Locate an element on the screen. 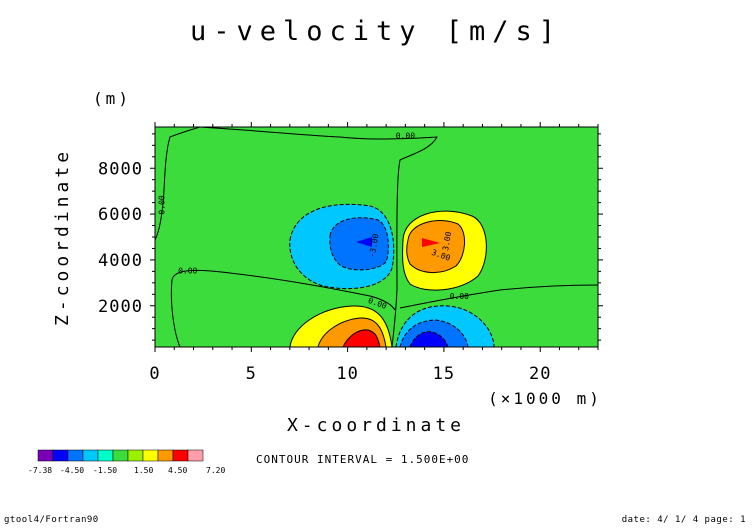 Image resolution: width=752 pixels, height=532 pixels. x-tick-label: 20 is located at coordinates (540, 374).